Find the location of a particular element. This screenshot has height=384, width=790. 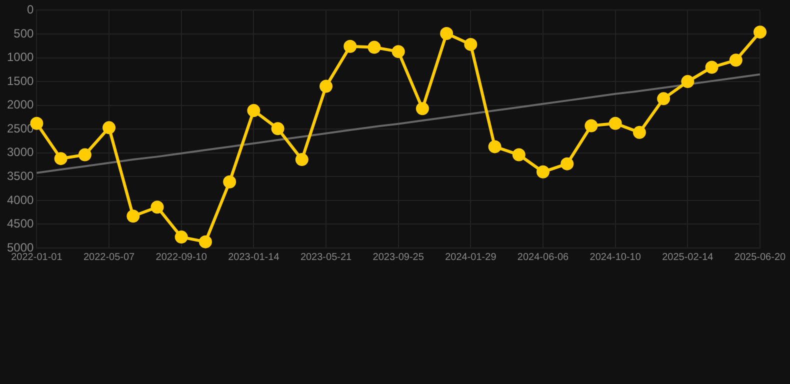

y-tick-label: 0 is located at coordinates (30, 9).